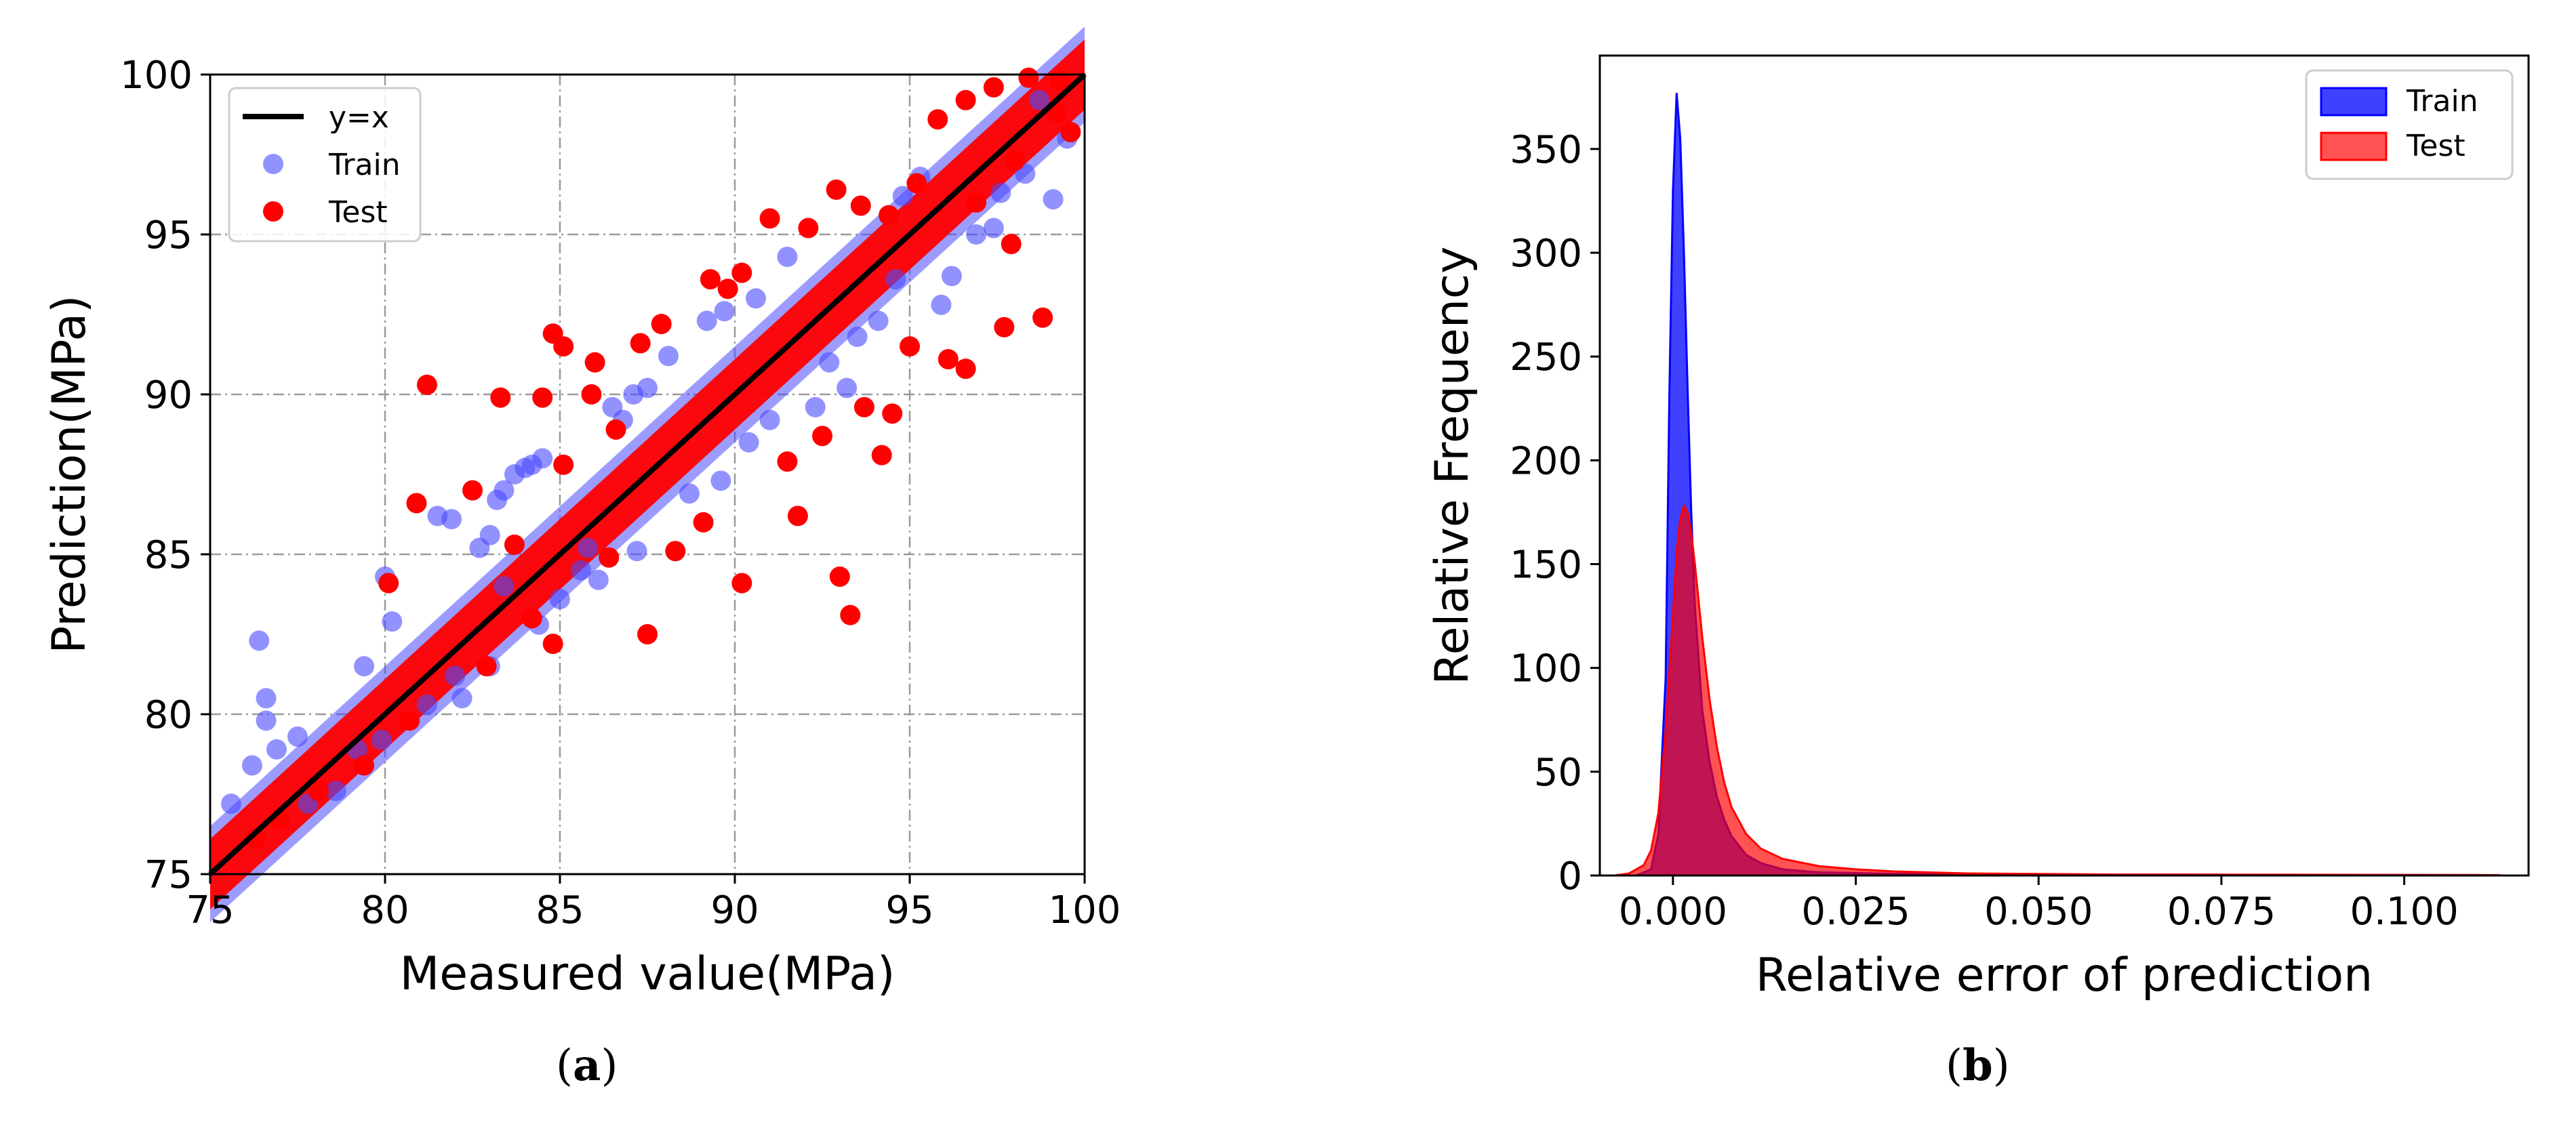 The image size is (2576, 1133). Describe the element at coordinates (359, 117) in the screenshot. I see `legend-label-line: y=x` at that location.